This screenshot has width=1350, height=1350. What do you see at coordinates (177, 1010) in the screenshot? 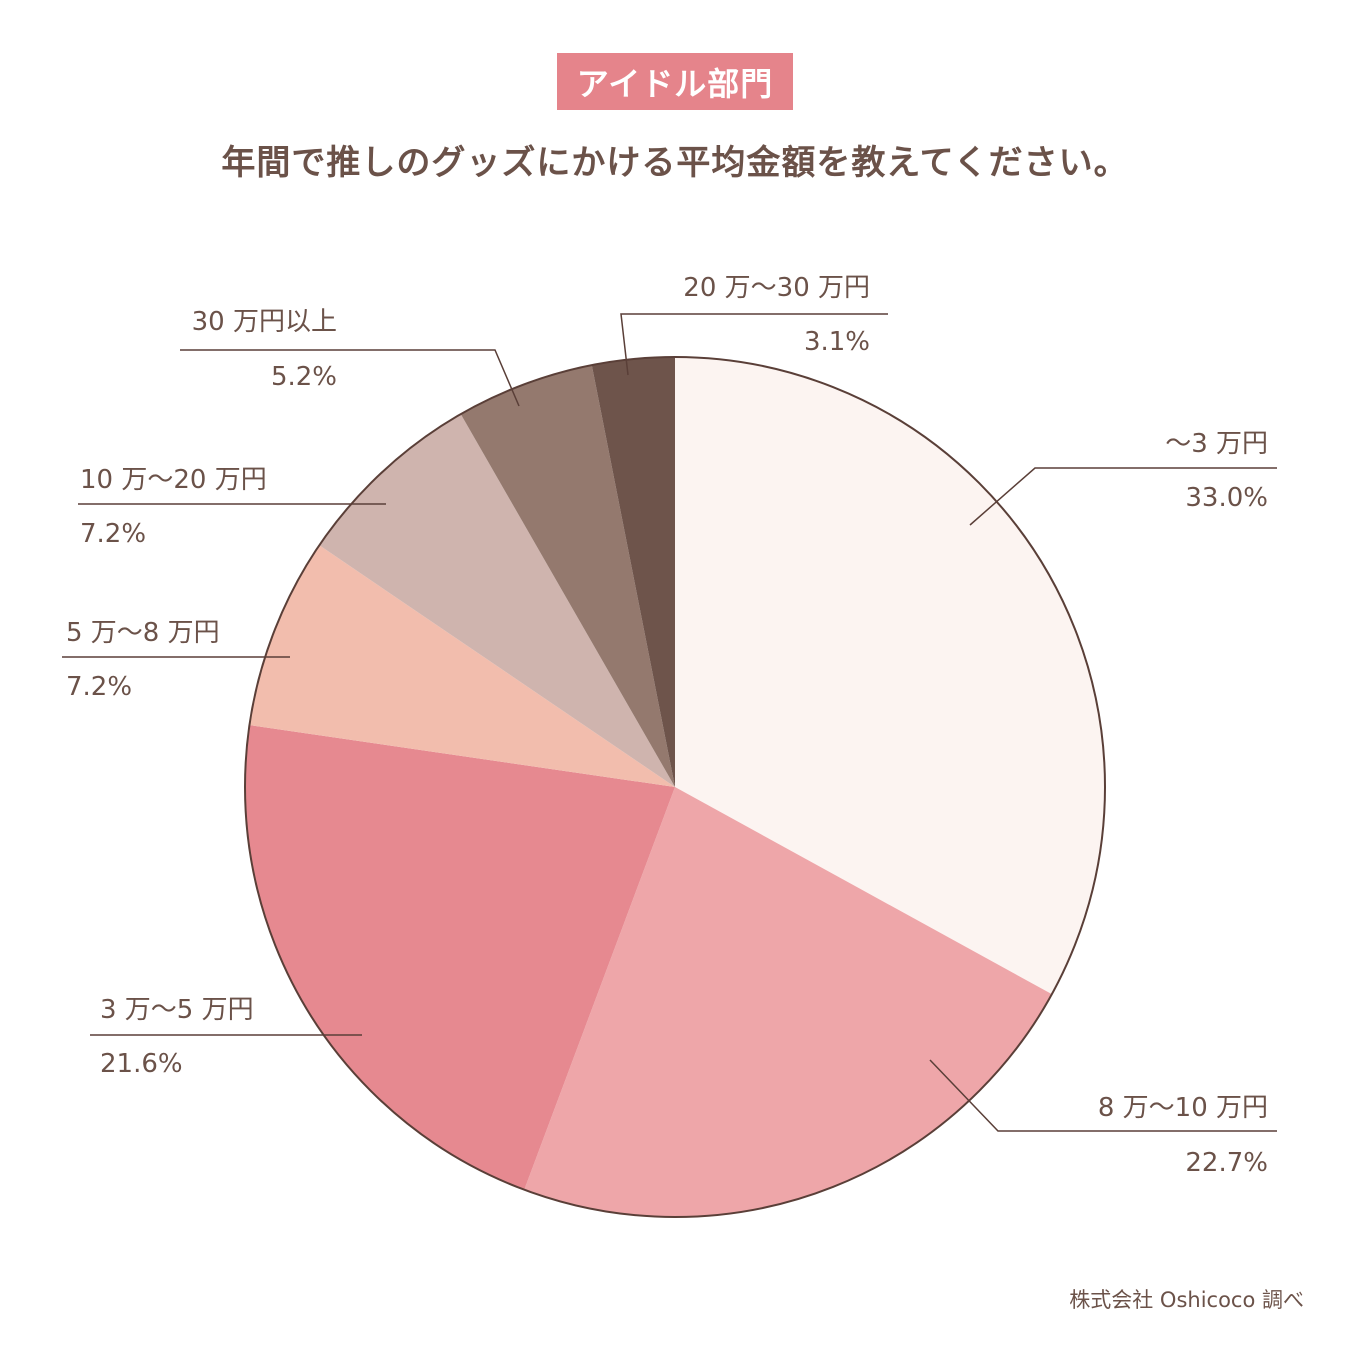
I see `slice-label-2: 3 万〜5 万円` at bounding box center [177, 1010].